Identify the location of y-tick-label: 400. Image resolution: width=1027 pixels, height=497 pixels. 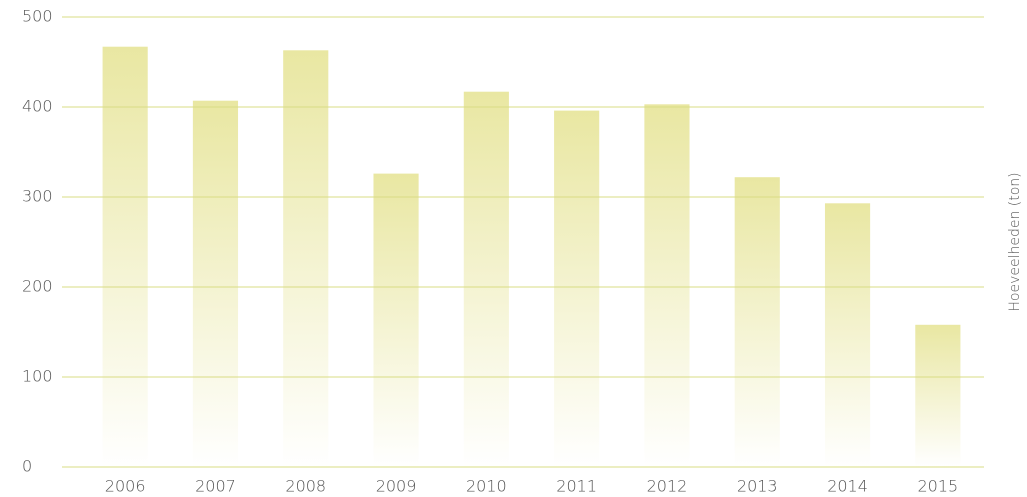
(37, 106).